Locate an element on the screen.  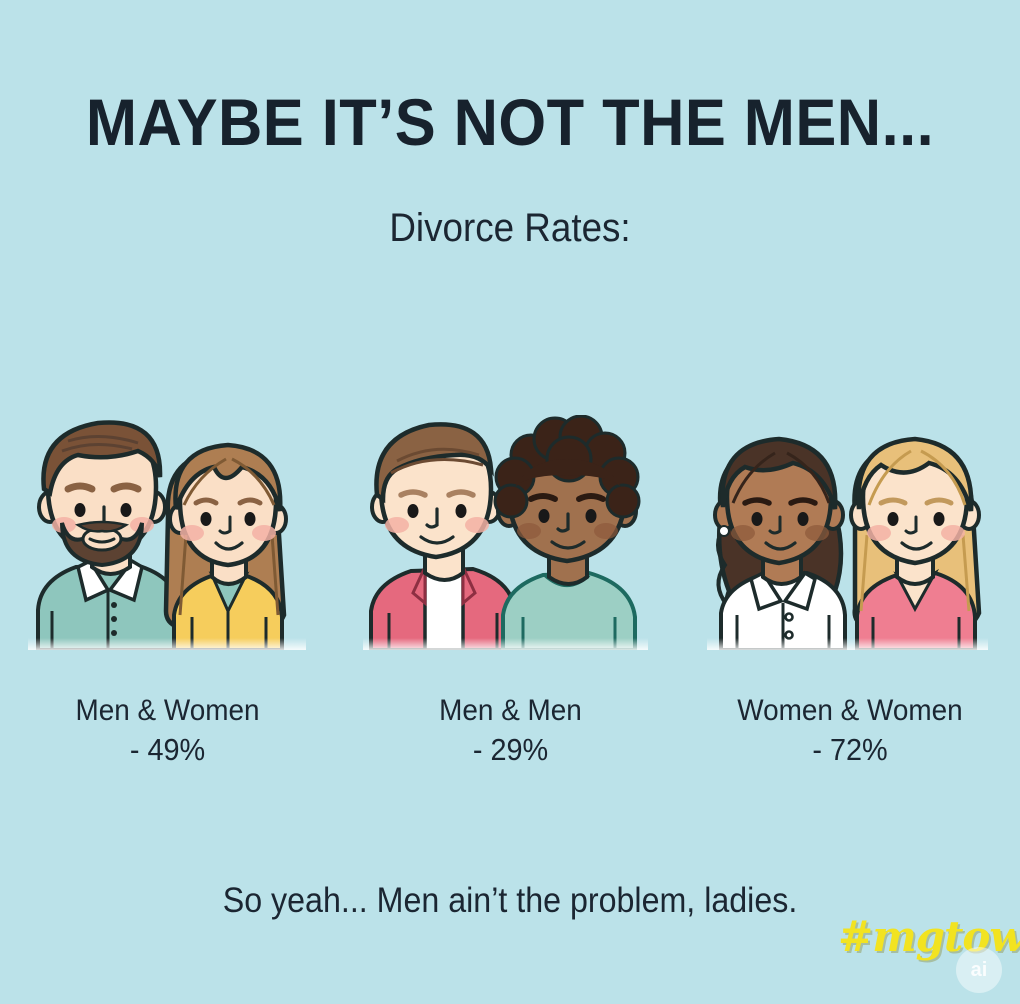
couple-man-man-illustration is located at coordinates (505, 532).